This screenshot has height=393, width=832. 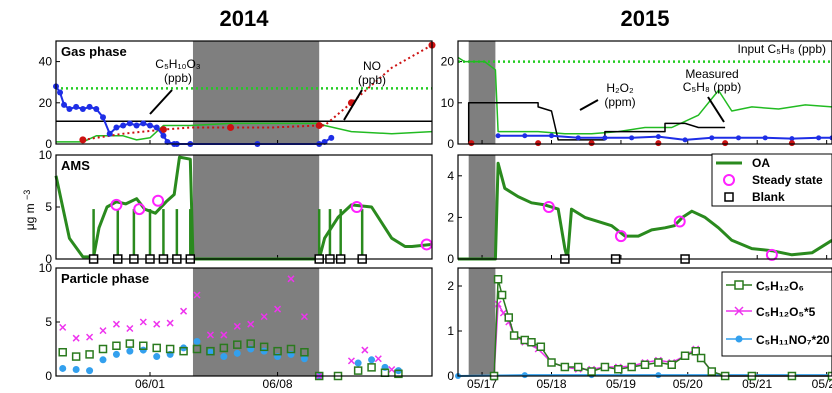 I want to click on series-oa-2014, so click(x=243, y=208).